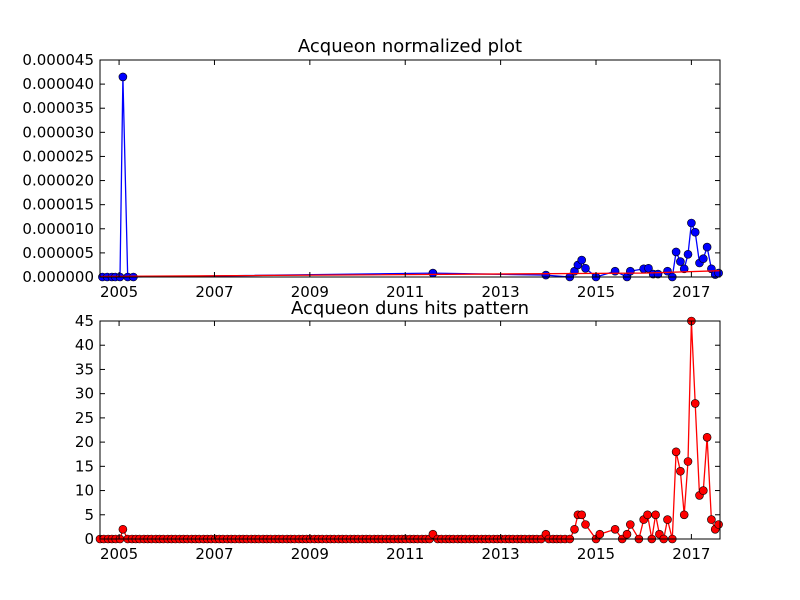 Image resolution: width=800 pixels, height=600 pixels. What do you see at coordinates (58, 84) in the screenshot?
I see `top-y-tick-label: 0.000040` at bounding box center [58, 84].